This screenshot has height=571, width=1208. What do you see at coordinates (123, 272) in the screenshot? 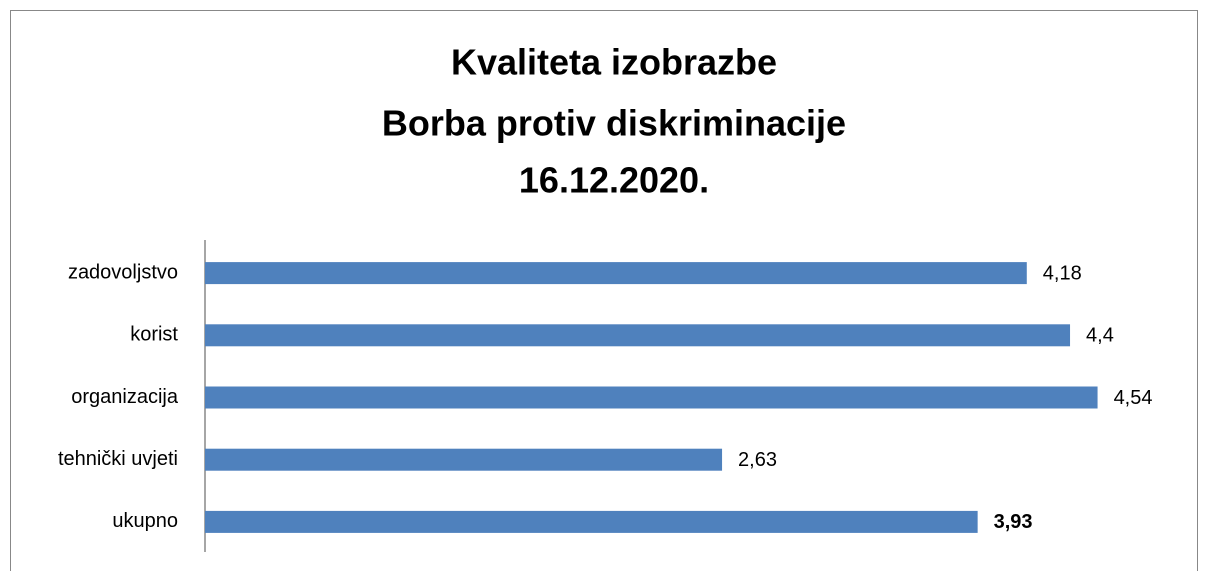
I see `y-tick-label: zadovoljstvo` at bounding box center [123, 272].